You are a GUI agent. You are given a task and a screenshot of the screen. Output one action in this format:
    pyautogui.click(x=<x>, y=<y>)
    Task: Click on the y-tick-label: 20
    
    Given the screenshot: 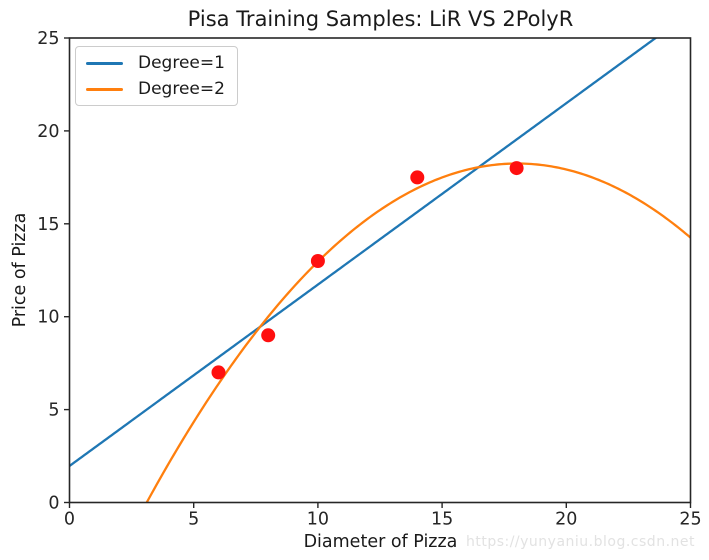 What is the action you would take?
    pyautogui.click(x=48, y=132)
    